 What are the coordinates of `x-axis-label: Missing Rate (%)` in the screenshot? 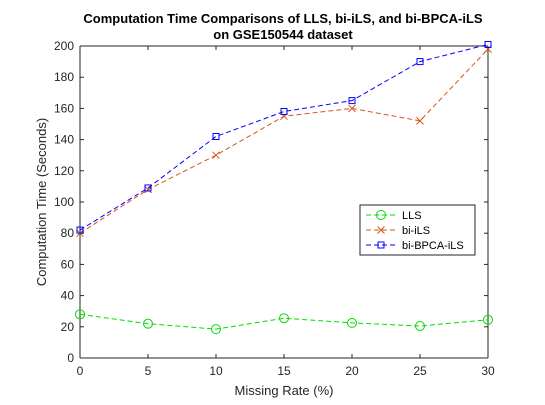 It's located at (284, 390).